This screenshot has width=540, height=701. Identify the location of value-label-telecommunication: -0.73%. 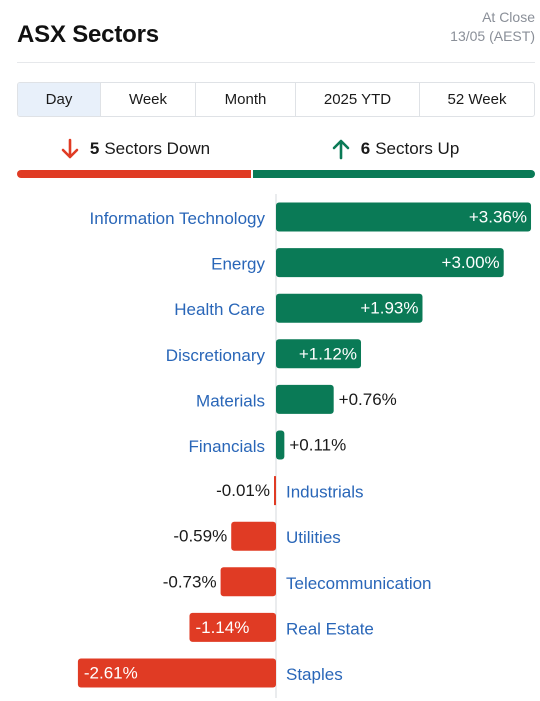
(190, 581).